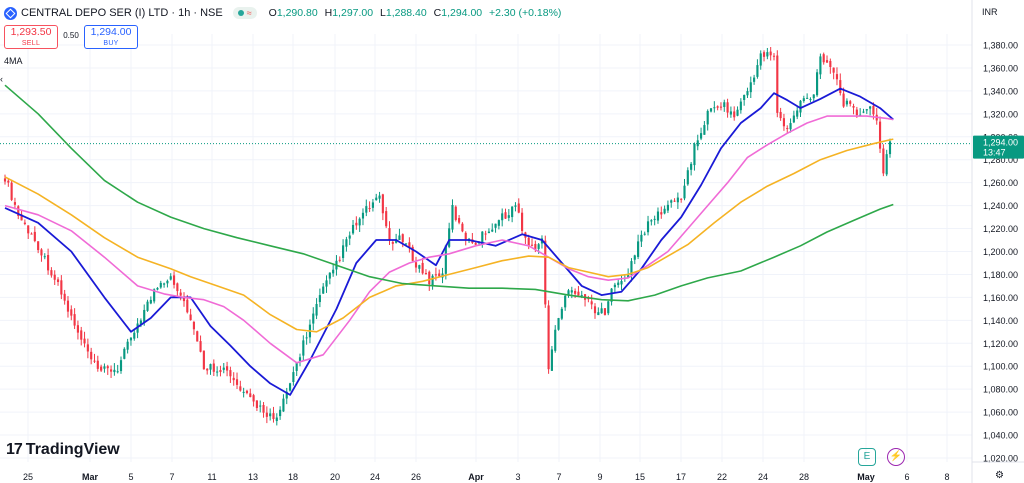 This screenshot has width=1024, height=483. Describe the element at coordinates (640, 477) in the screenshot. I see `x-tick-label: 15` at that location.